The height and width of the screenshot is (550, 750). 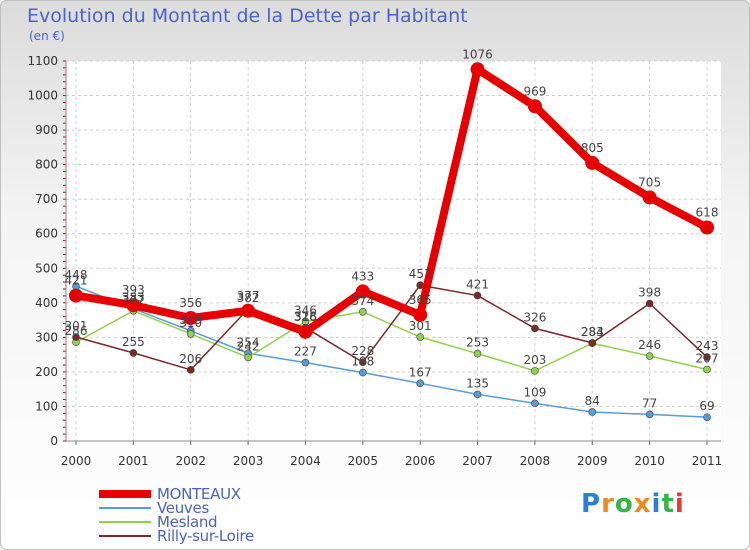 I want to click on data-label: 374, so click(x=362, y=301).